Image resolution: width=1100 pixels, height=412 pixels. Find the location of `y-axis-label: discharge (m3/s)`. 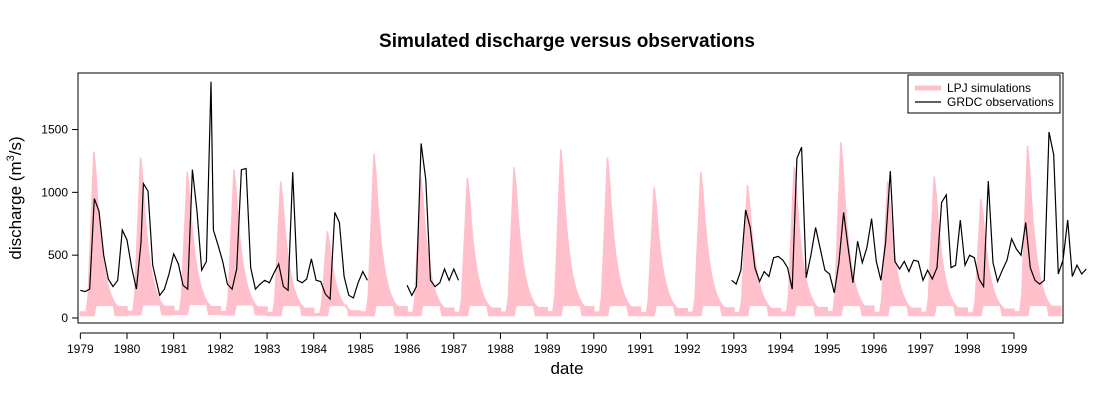

y-axis-label: discharge (m3/s) is located at coordinates (15, 197).